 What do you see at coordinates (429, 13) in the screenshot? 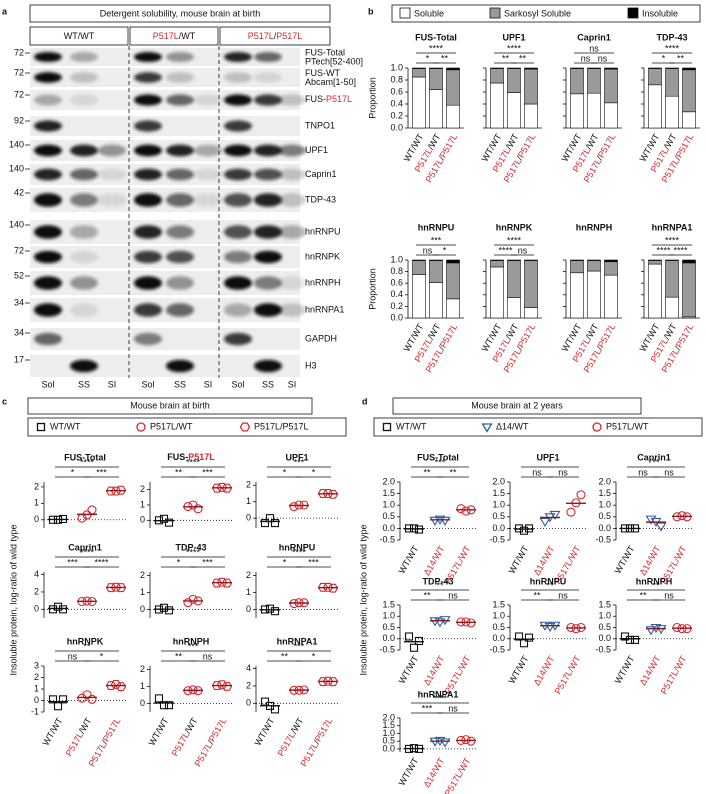
I see `legend-label: Soluble` at bounding box center [429, 13].